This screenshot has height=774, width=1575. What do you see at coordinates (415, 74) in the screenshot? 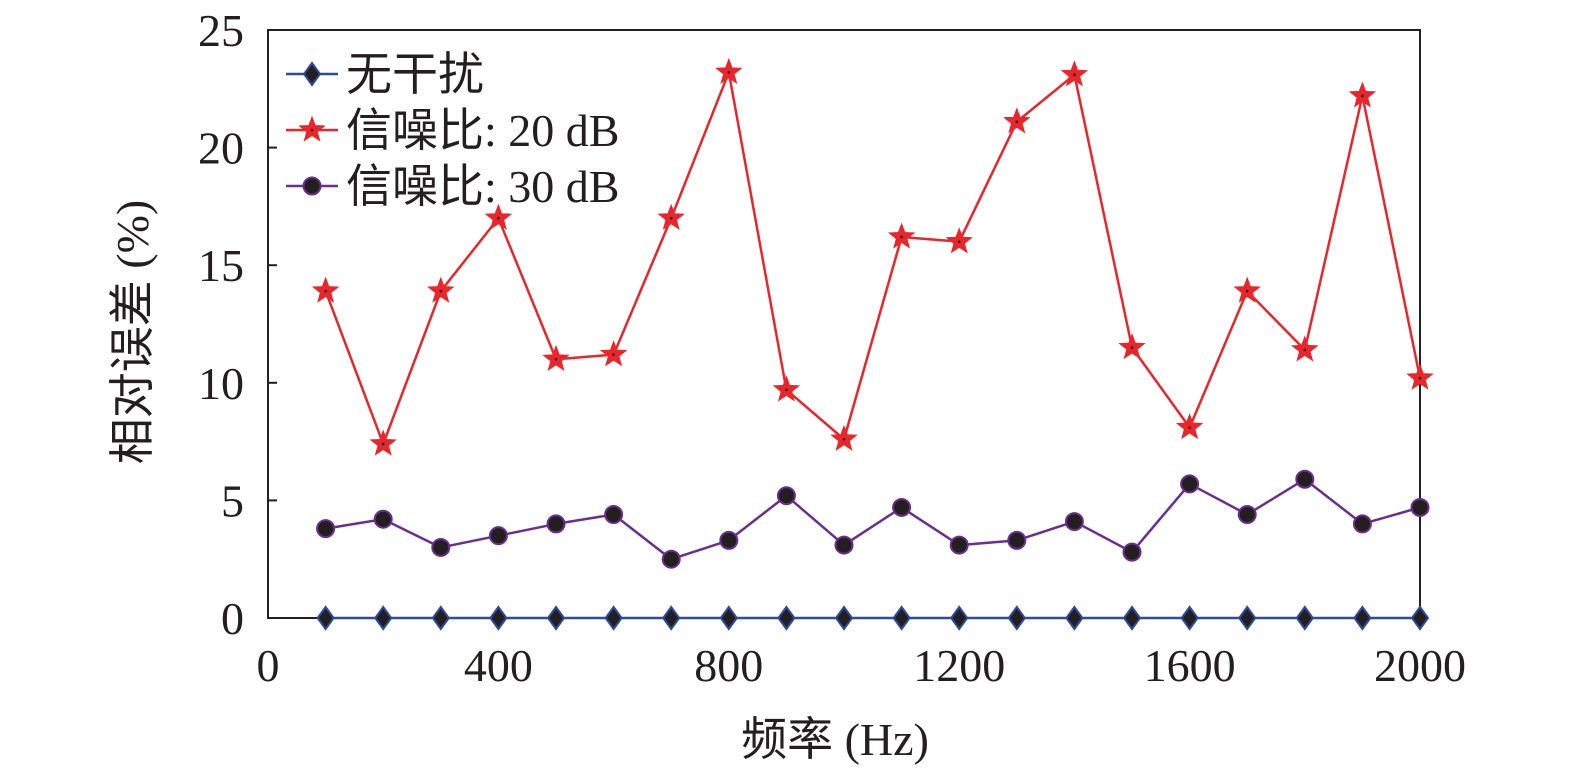
I see `legend-label: 无干扰` at bounding box center [415, 74].